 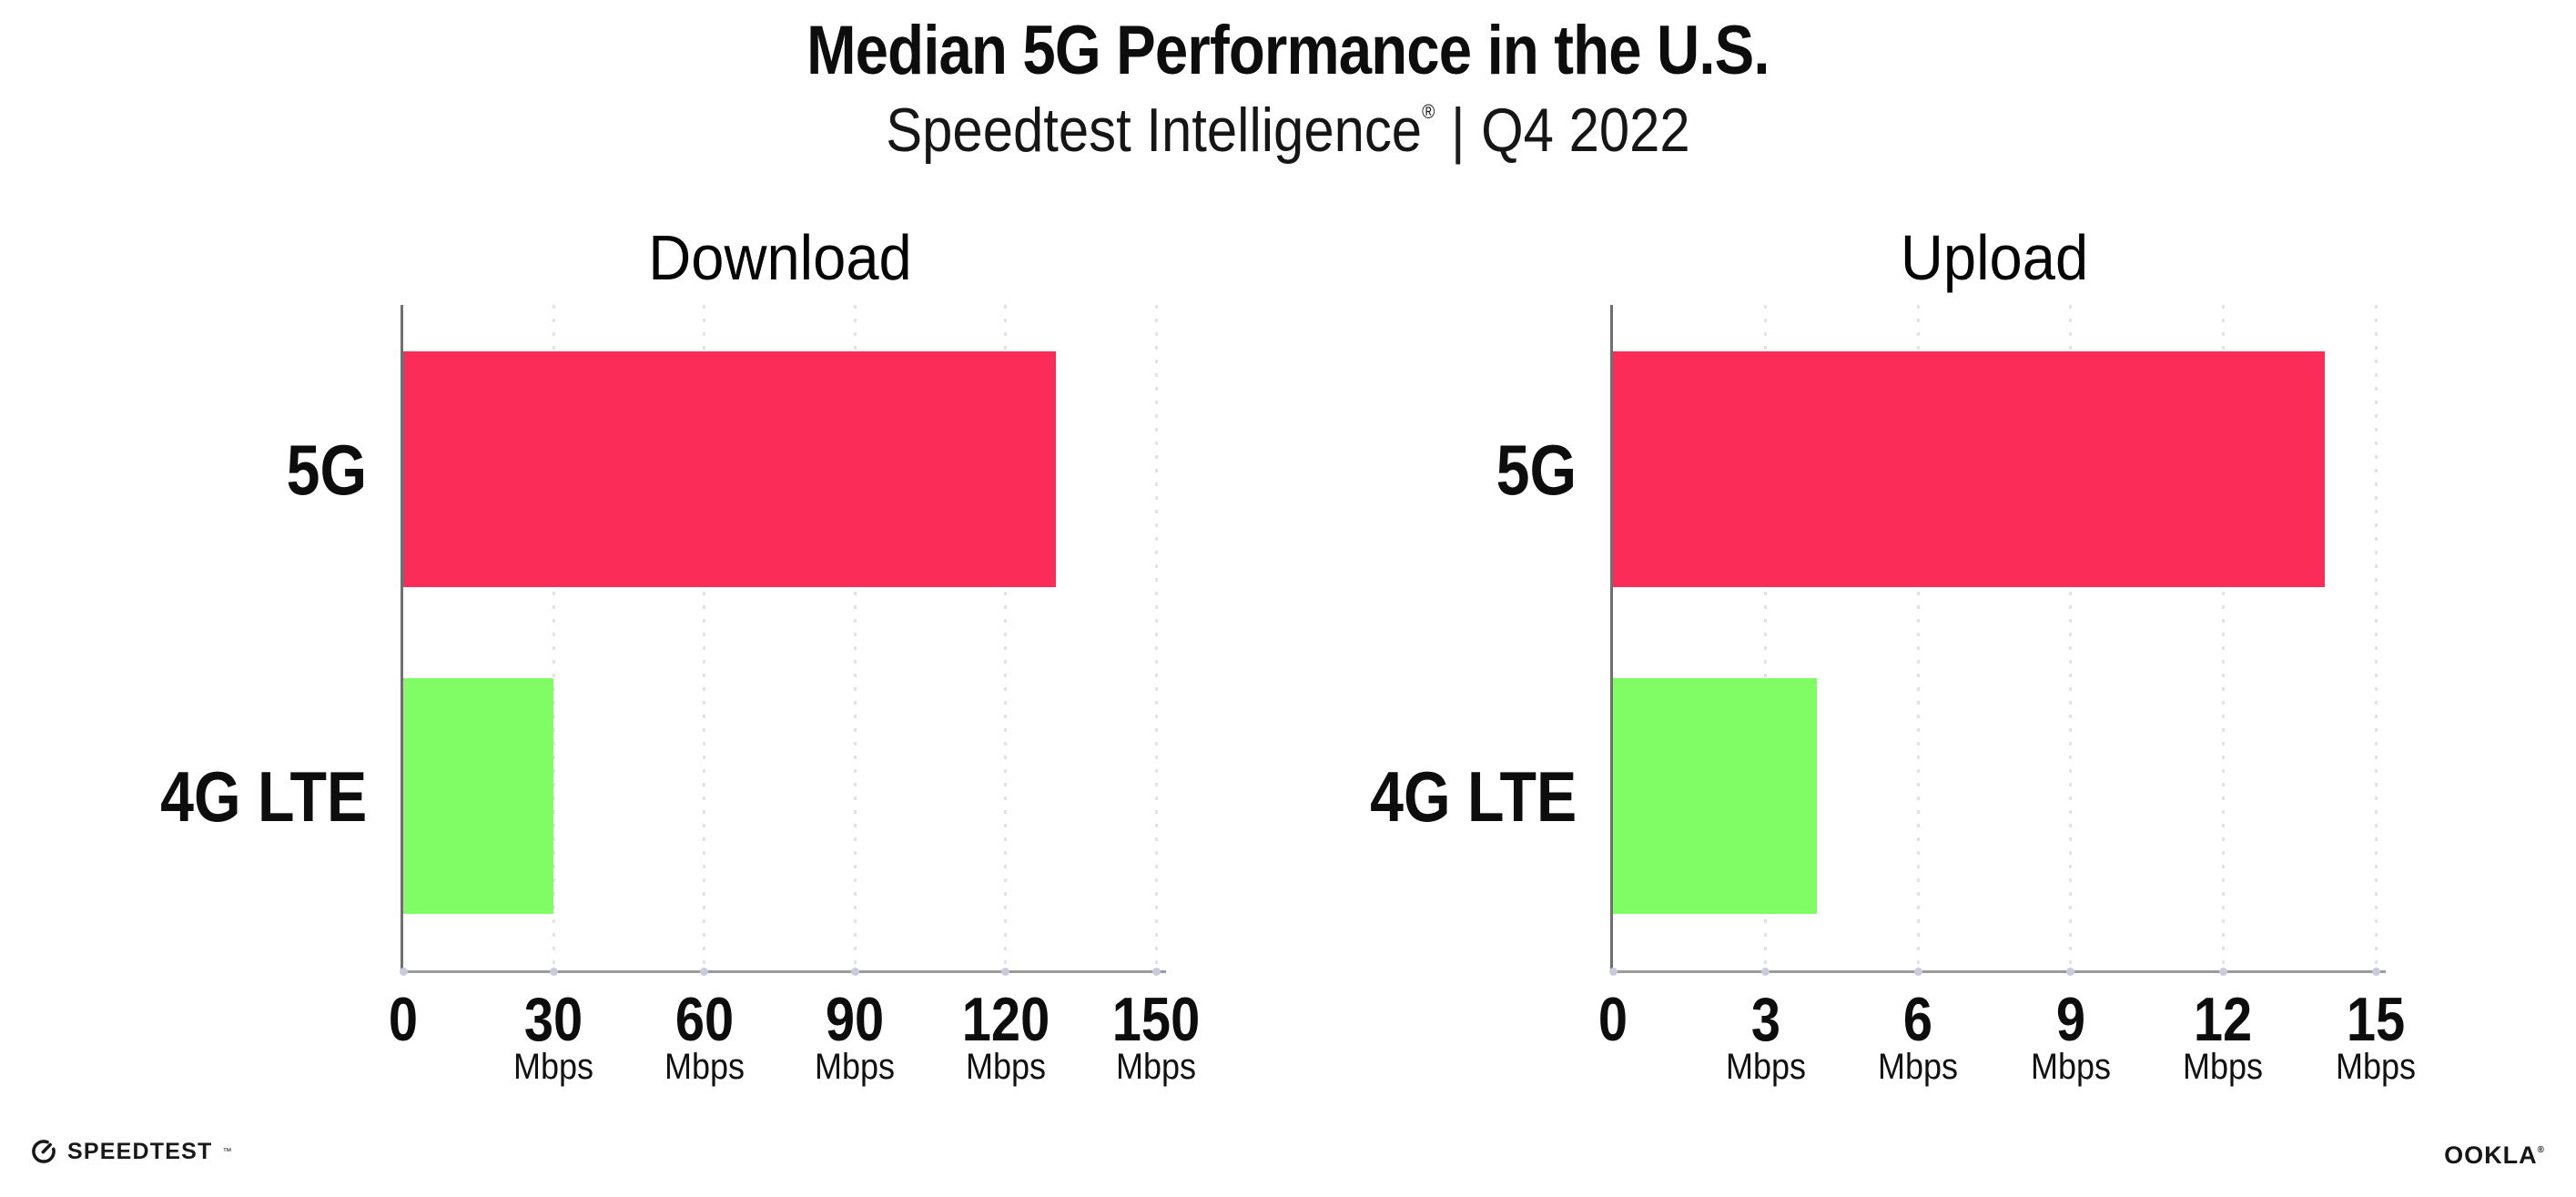 What do you see at coordinates (1005, 1020) in the screenshot?
I see `x-tick-label: 120` at bounding box center [1005, 1020].